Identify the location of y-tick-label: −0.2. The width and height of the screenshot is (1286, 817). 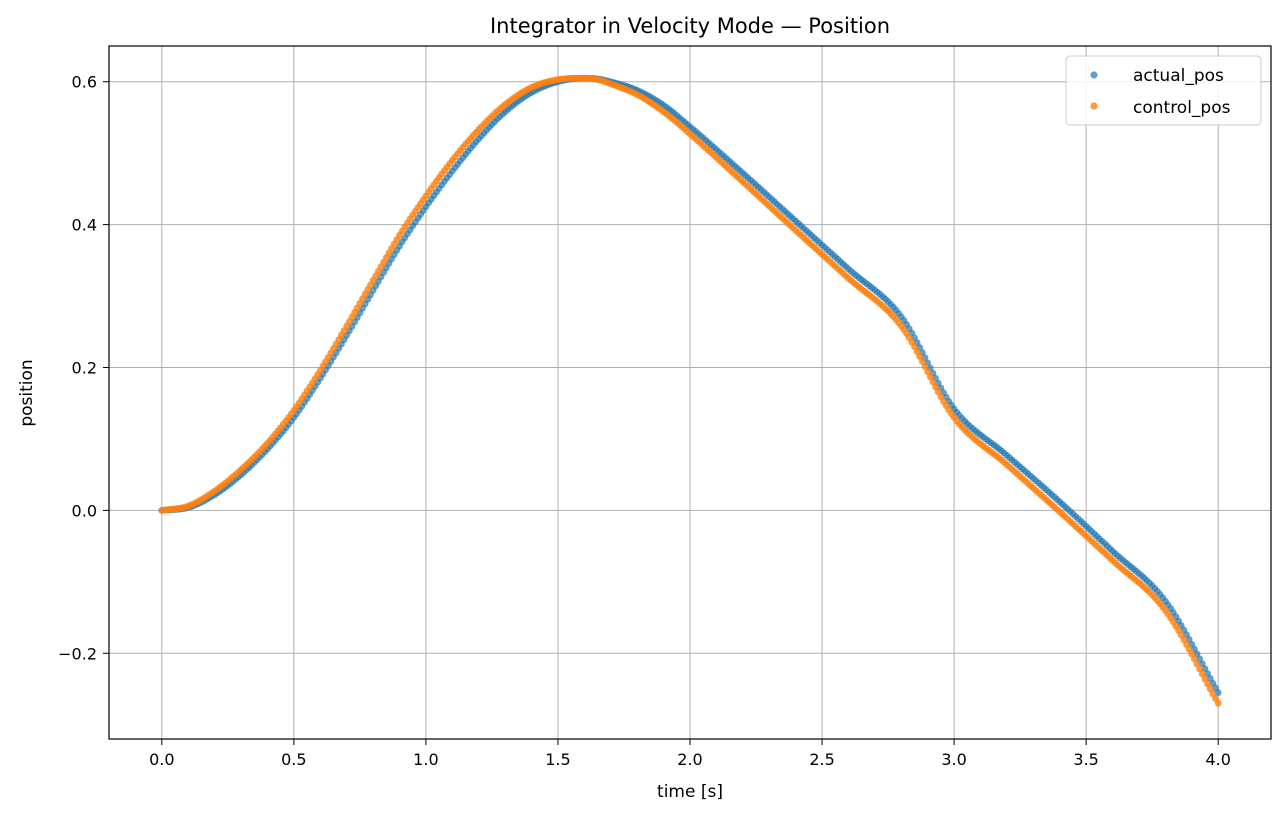
(77, 653).